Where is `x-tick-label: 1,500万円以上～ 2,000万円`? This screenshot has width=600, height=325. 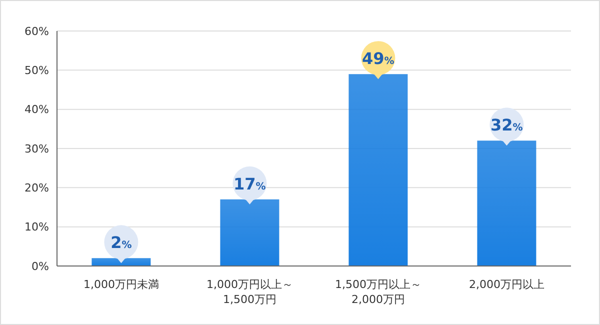 x-tick-label: 1,500万円以上～ 2,000万円 is located at coordinates (378, 292).